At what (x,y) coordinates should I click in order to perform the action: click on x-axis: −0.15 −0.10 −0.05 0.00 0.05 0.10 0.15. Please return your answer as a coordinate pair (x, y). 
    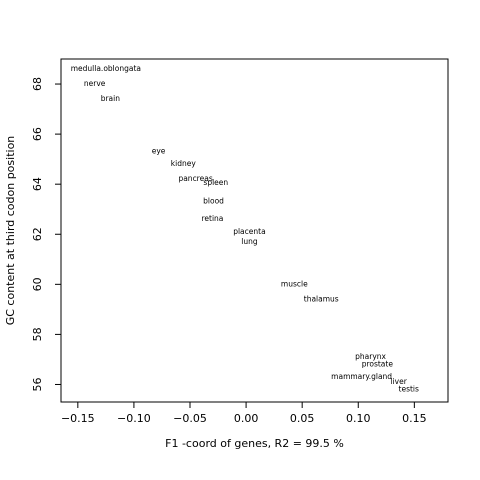
    Looking at the image, I should click on (244, 413).